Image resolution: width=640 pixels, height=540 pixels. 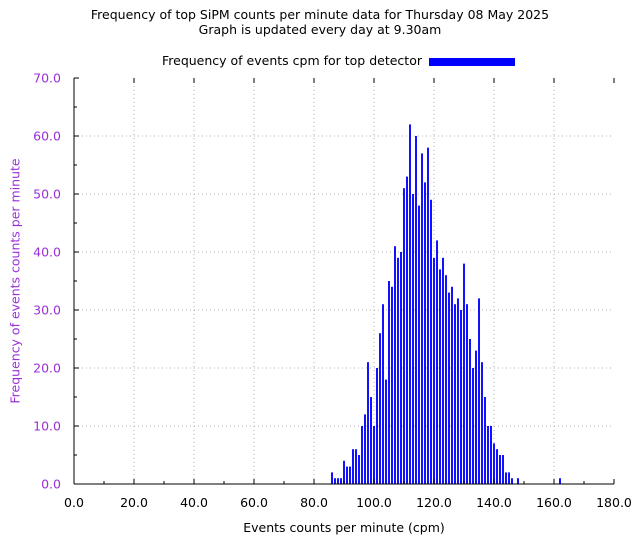 I want to click on chart-subtitle: Graph is updated every day at 9.30am, so click(x=320, y=29).